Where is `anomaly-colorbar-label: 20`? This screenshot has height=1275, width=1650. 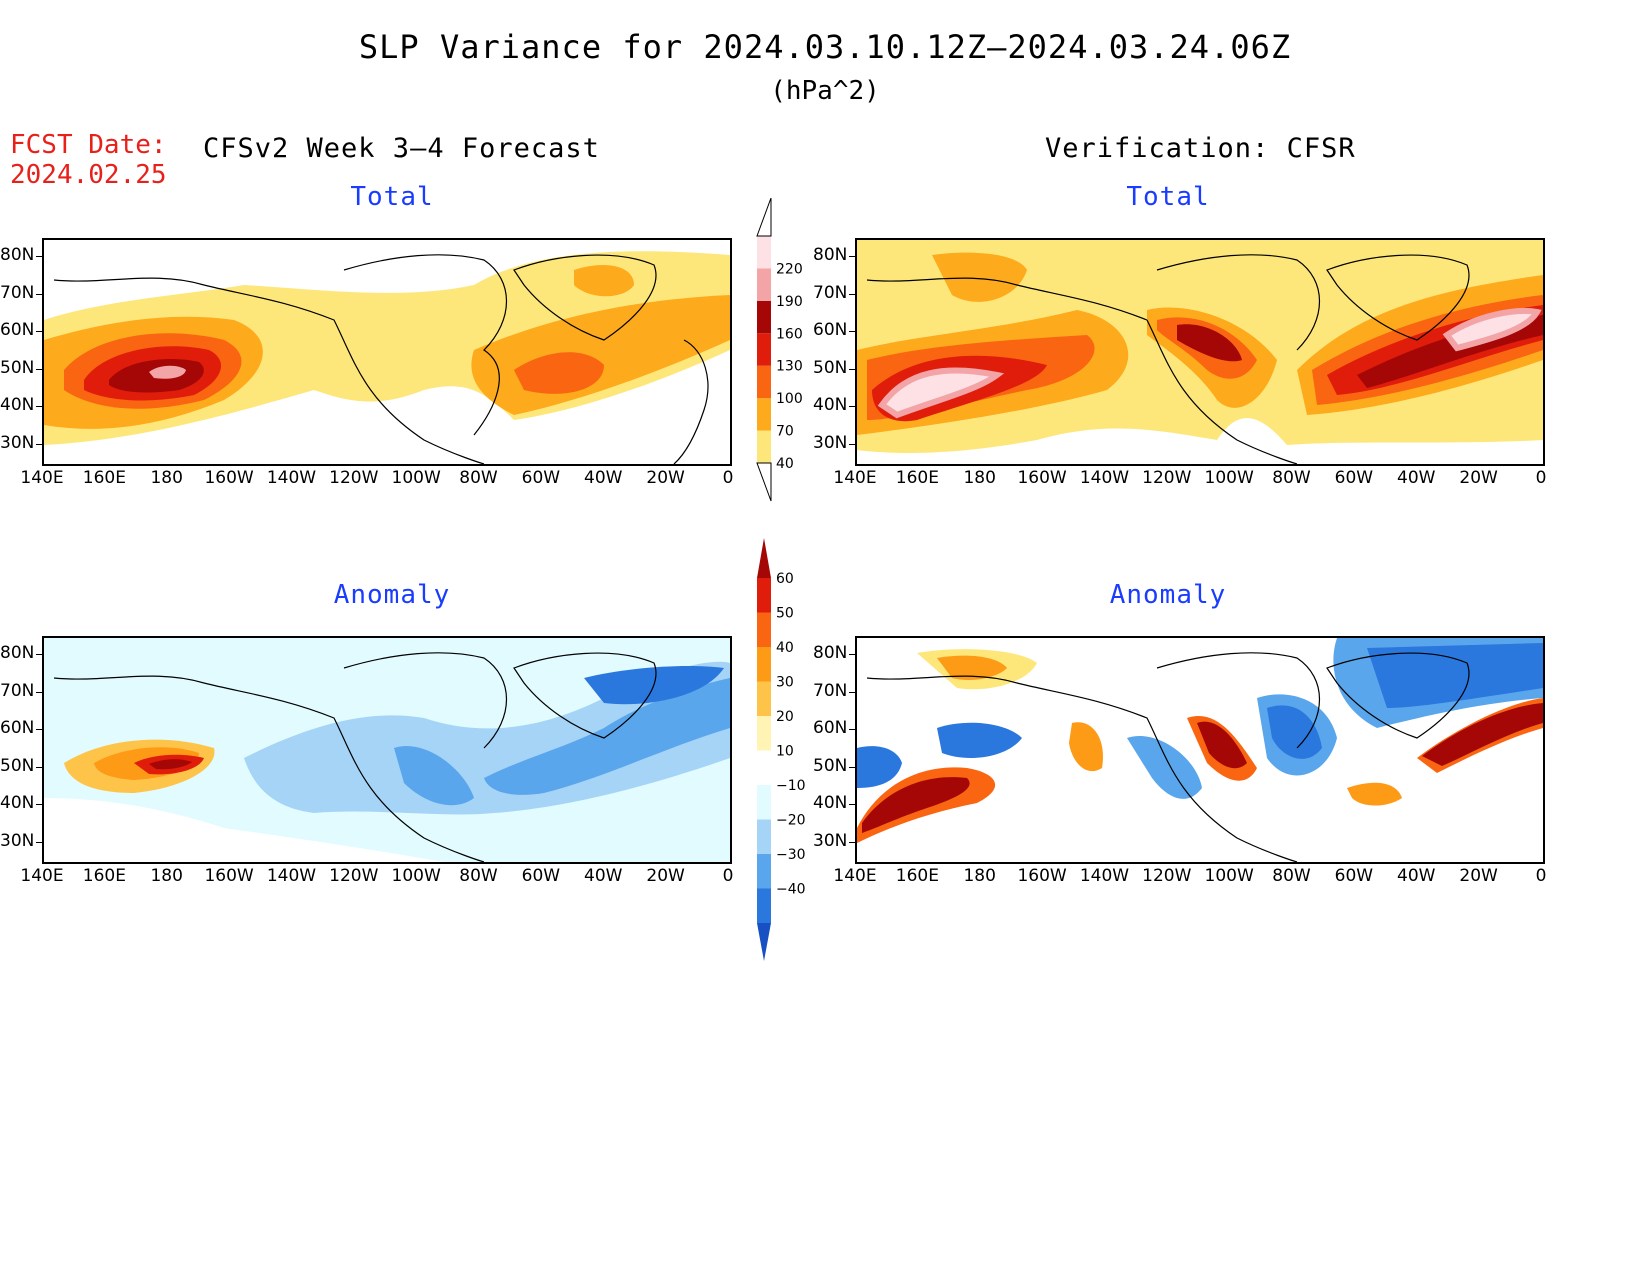 anomaly-colorbar-label: 20 is located at coordinates (785, 717).